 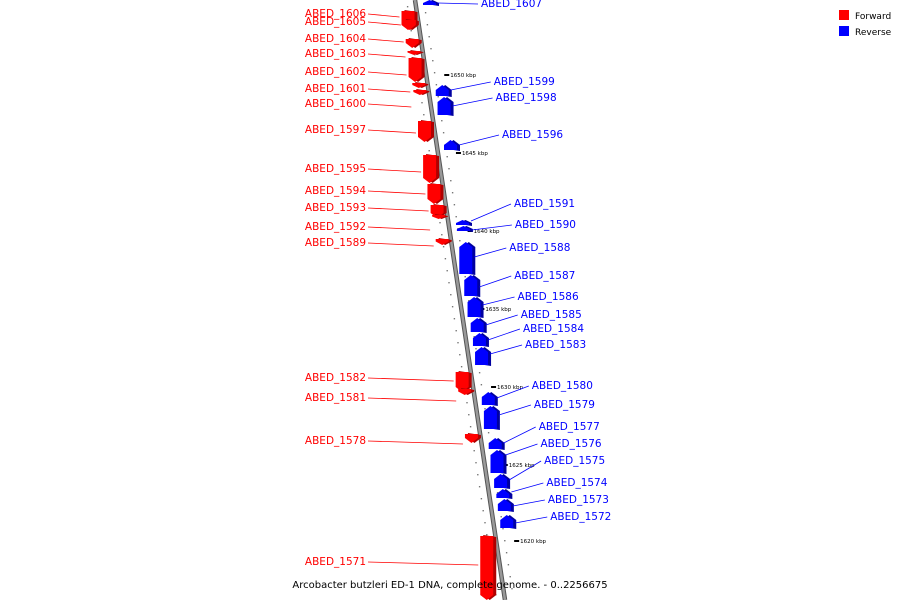 I want to click on genome-backbone, so click(x=460, y=300).